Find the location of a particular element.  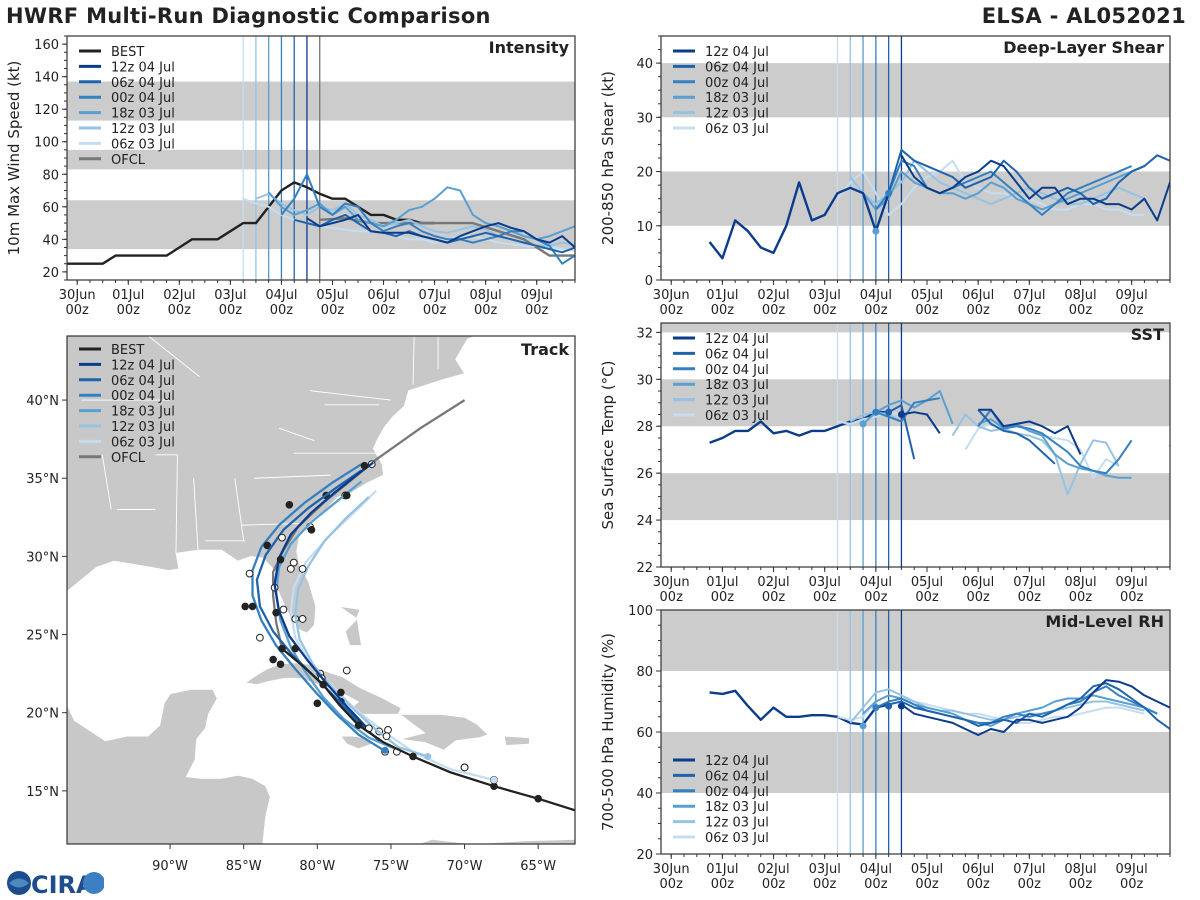

shear-ytick-label: 20 is located at coordinates (644, 173).